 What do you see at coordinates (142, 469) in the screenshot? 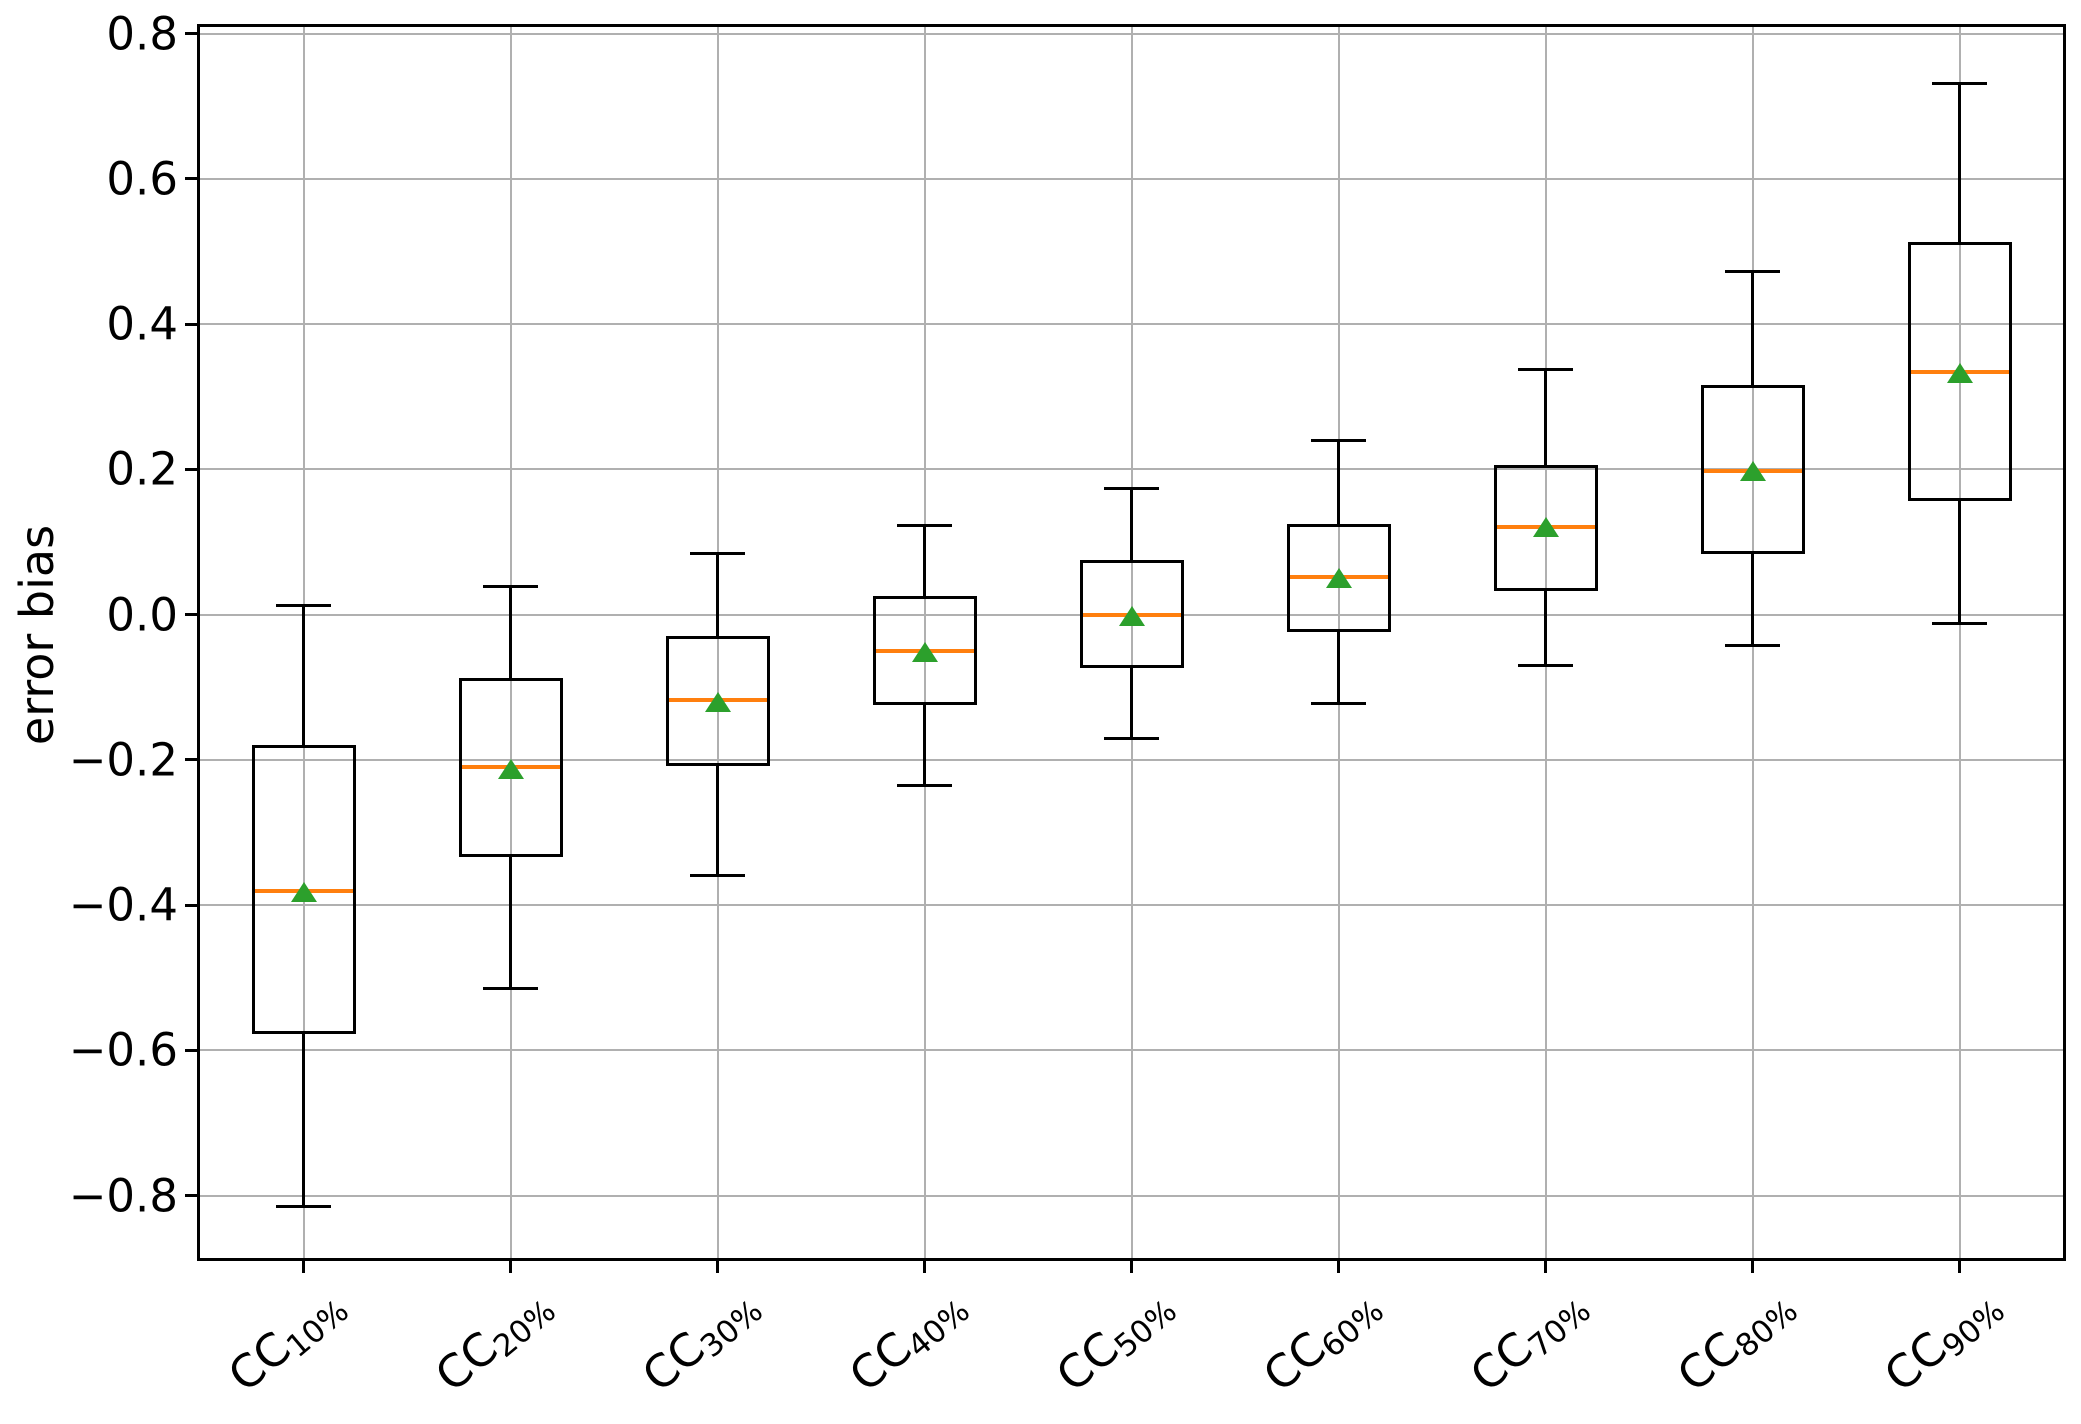
I see `y-axis-tick-label: 0.2` at bounding box center [142, 469].